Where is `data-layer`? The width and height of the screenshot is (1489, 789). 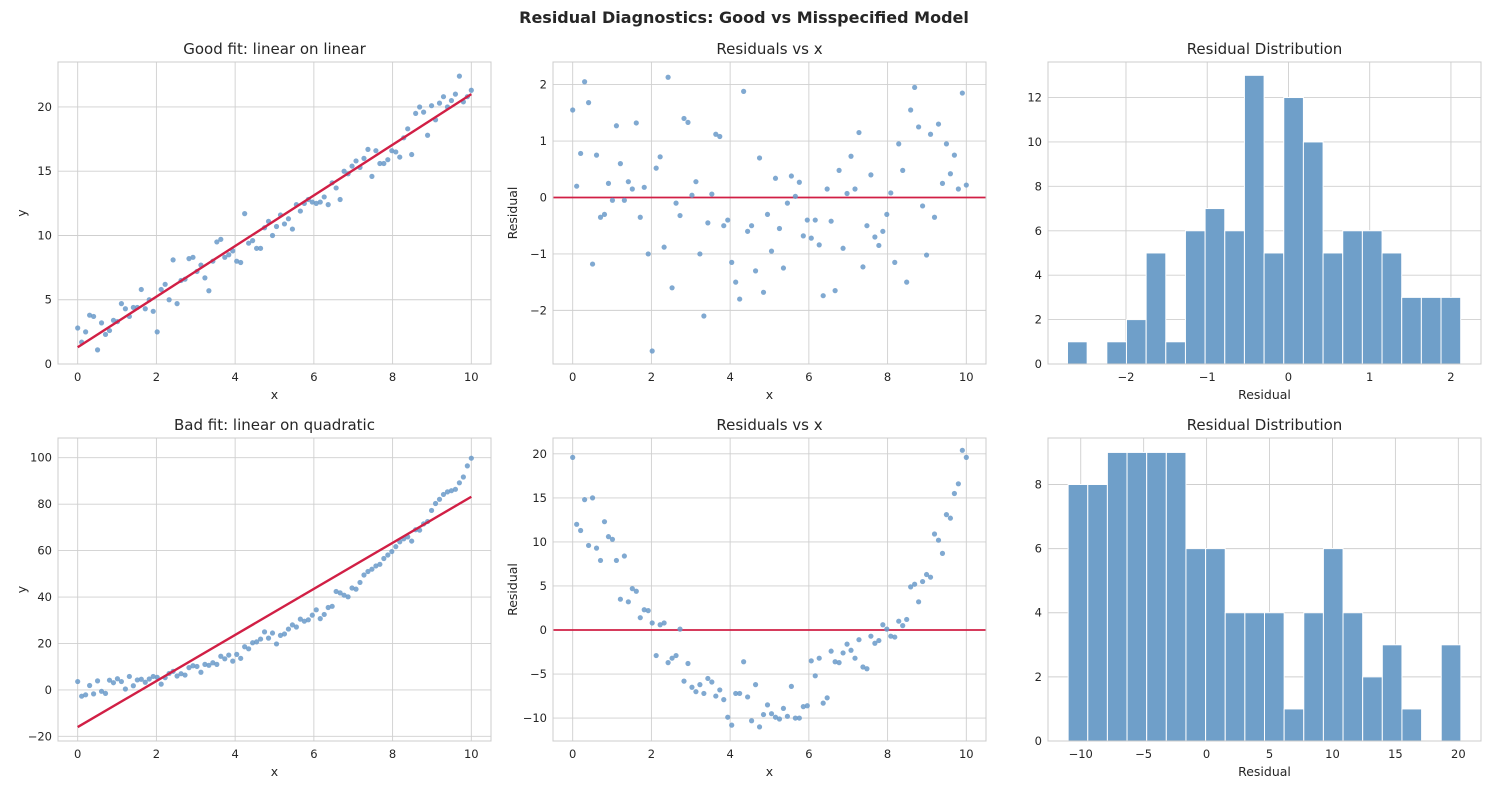
data-layer is located at coordinates (1264, 596).